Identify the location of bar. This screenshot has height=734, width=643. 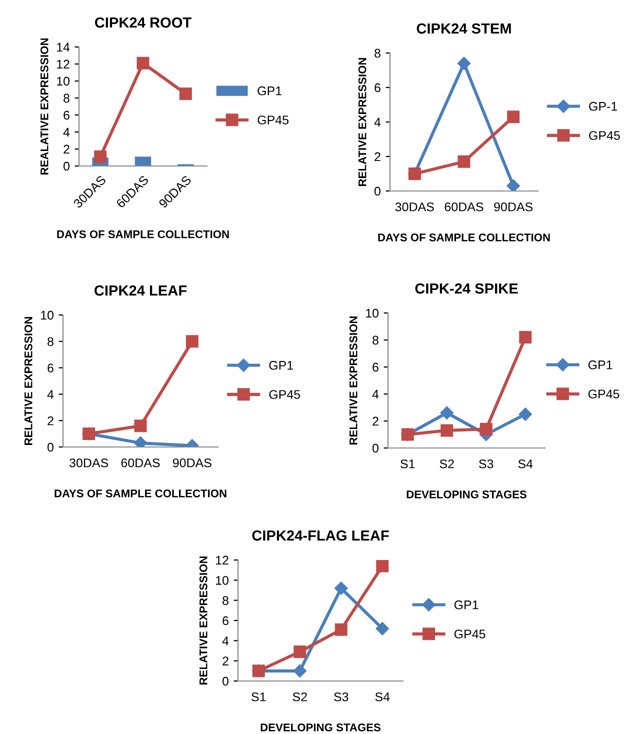
(143, 161).